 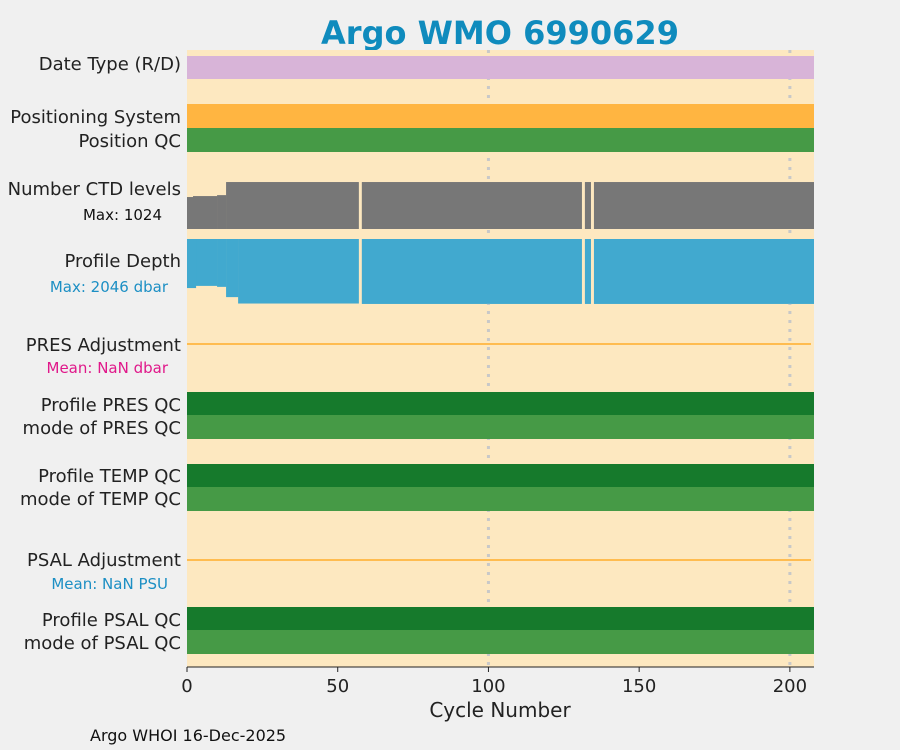 What do you see at coordinates (111, 620) in the screenshot?
I see `label-profile-psal-qc: Profile PSAL QC` at bounding box center [111, 620].